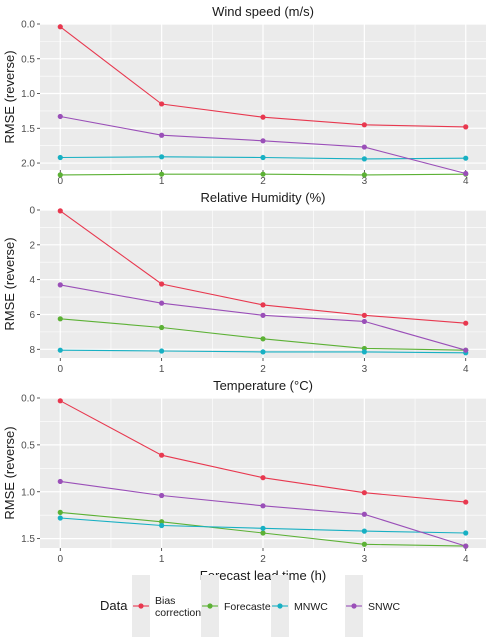  What do you see at coordinates (32, 211) in the screenshot?
I see `y-tick-label: 0` at bounding box center [32, 211].